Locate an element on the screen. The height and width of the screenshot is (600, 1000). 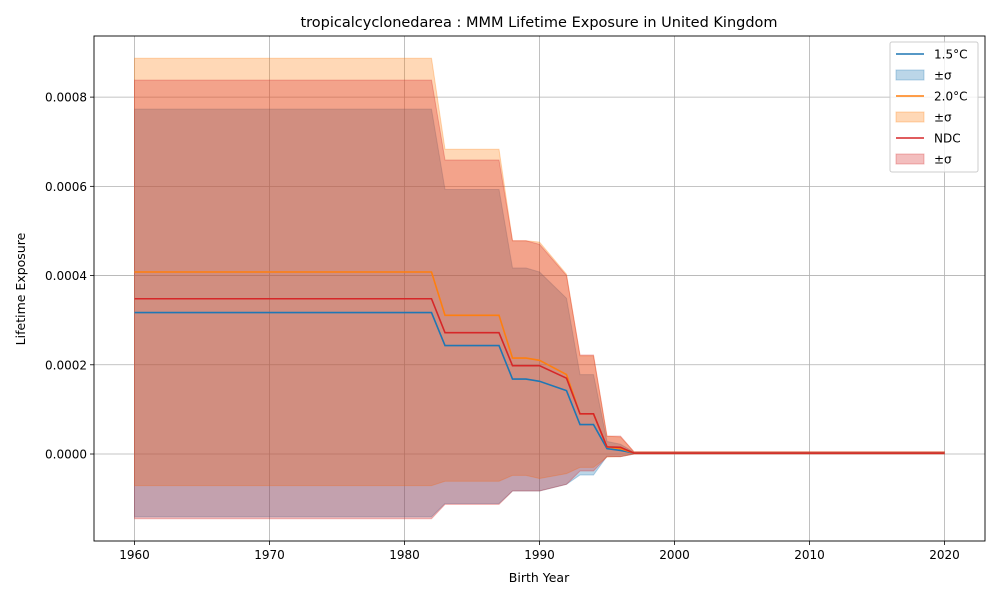
y-axis-label: Lifetime Exposure is located at coordinates (20, 288).